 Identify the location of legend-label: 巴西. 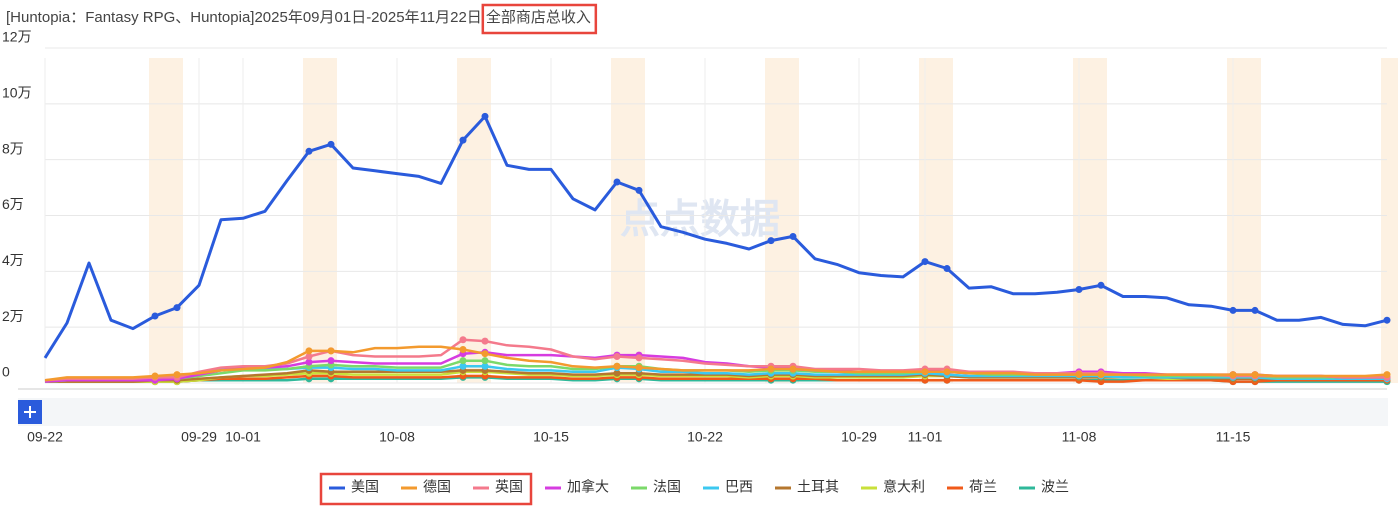
(739, 487).